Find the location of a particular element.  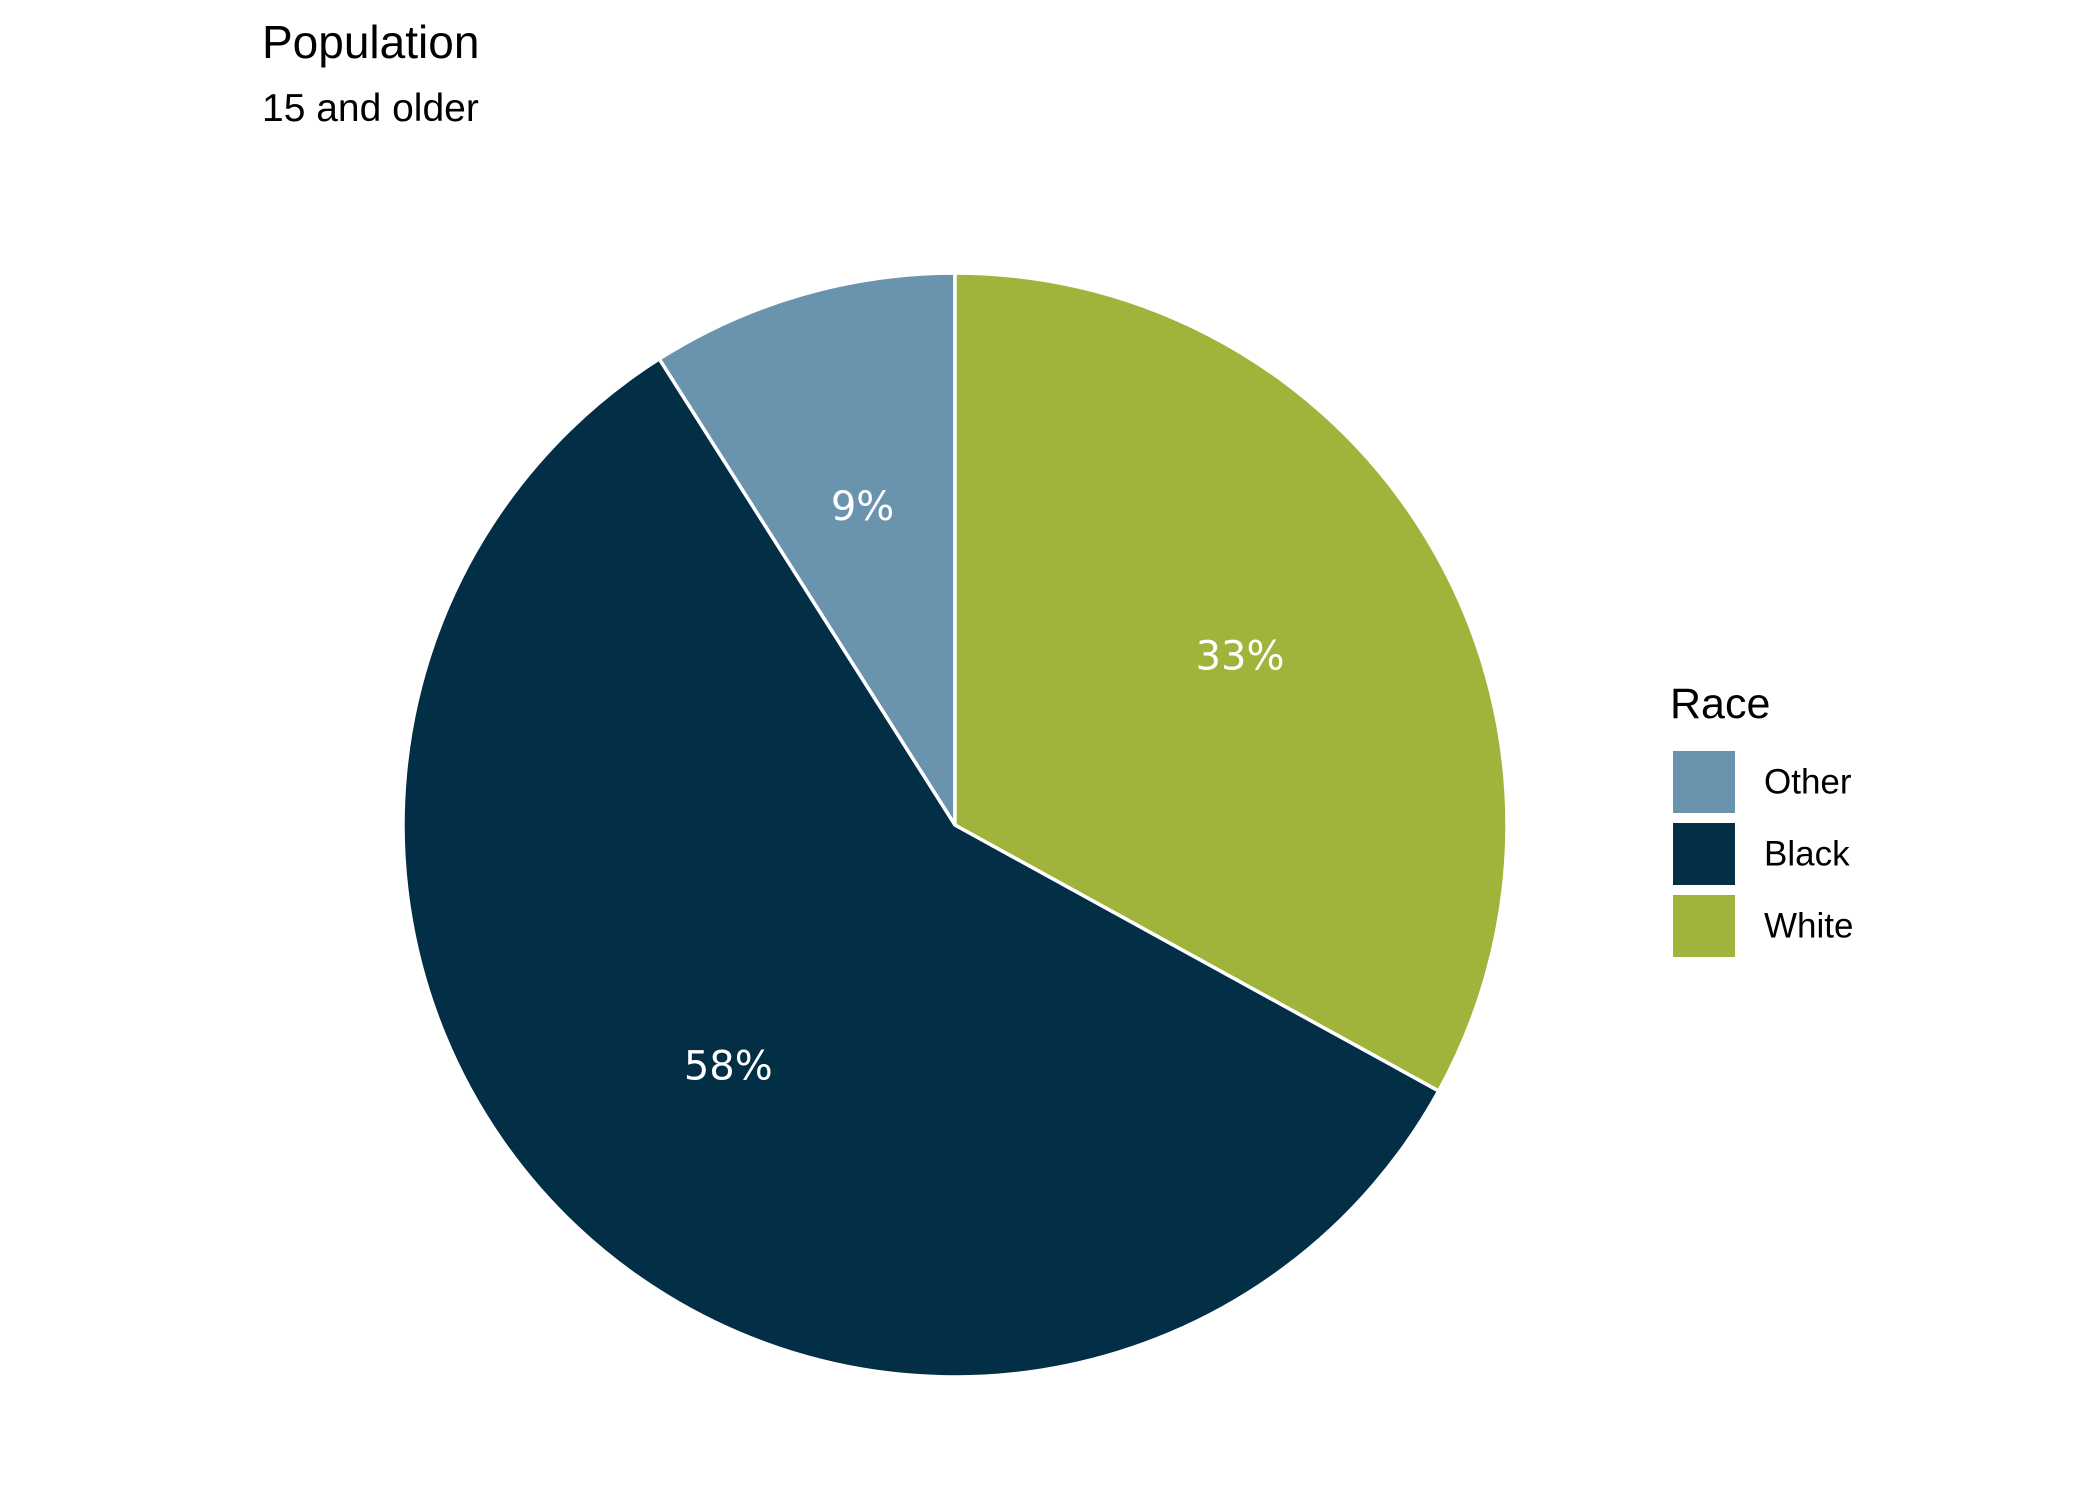

legend-label-other: Other is located at coordinates (1808, 782).